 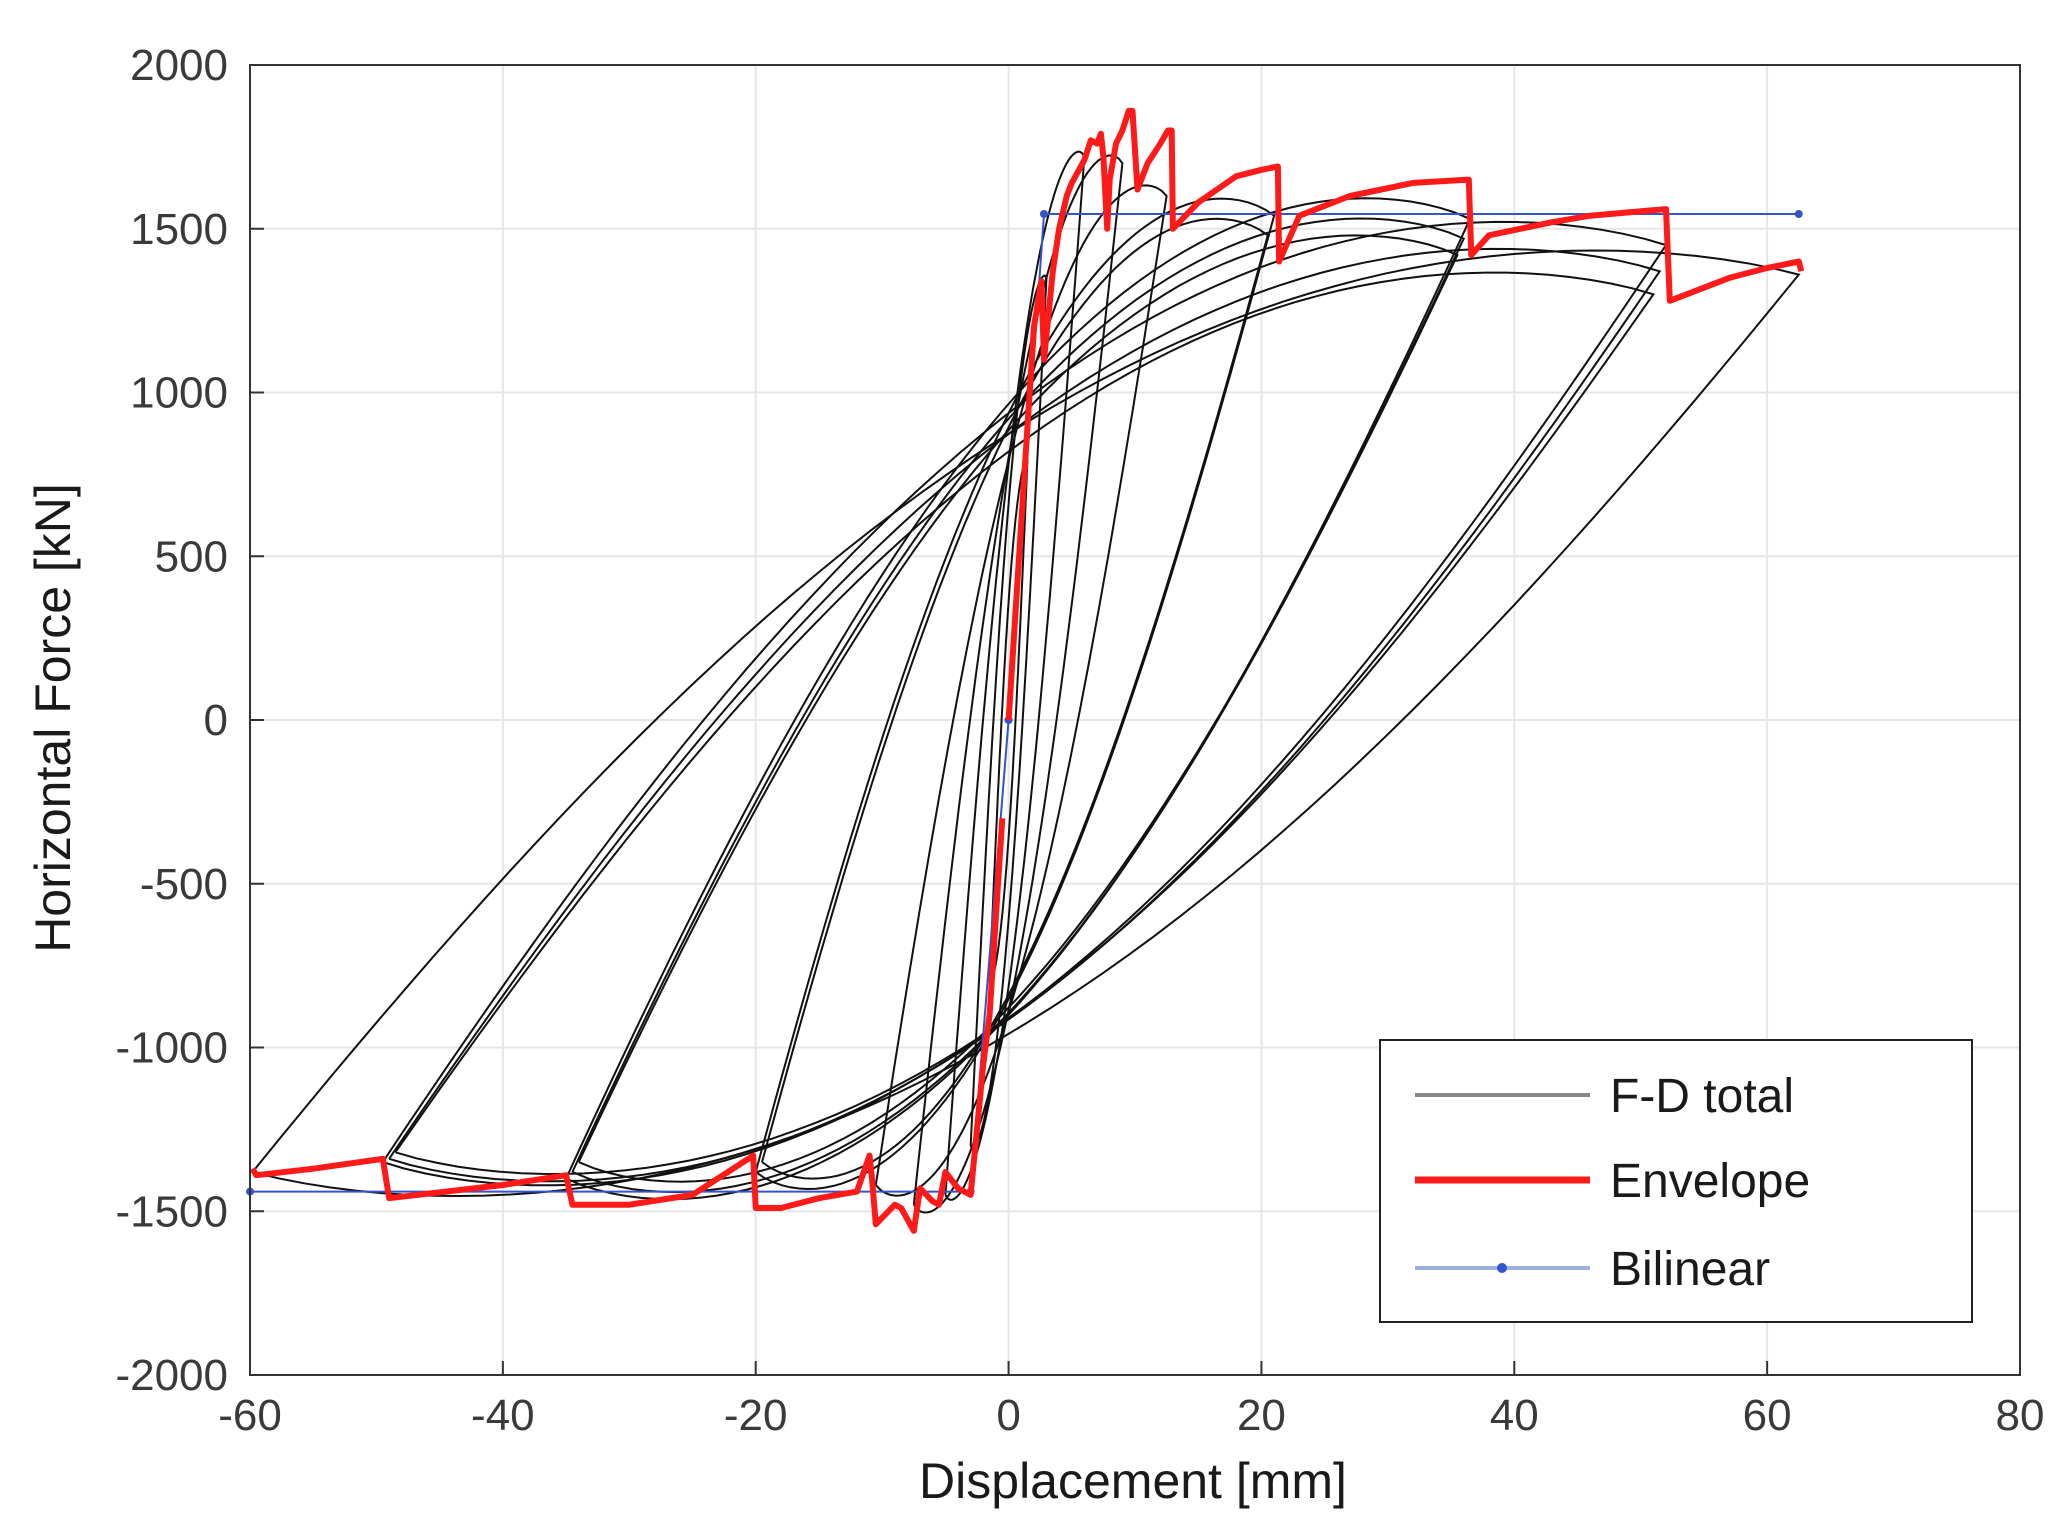 What do you see at coordinates (1133, 1481) in the screenshot?
I see `x-axis-title: Displacement [mm]` at bounding box center [1133, 1481].